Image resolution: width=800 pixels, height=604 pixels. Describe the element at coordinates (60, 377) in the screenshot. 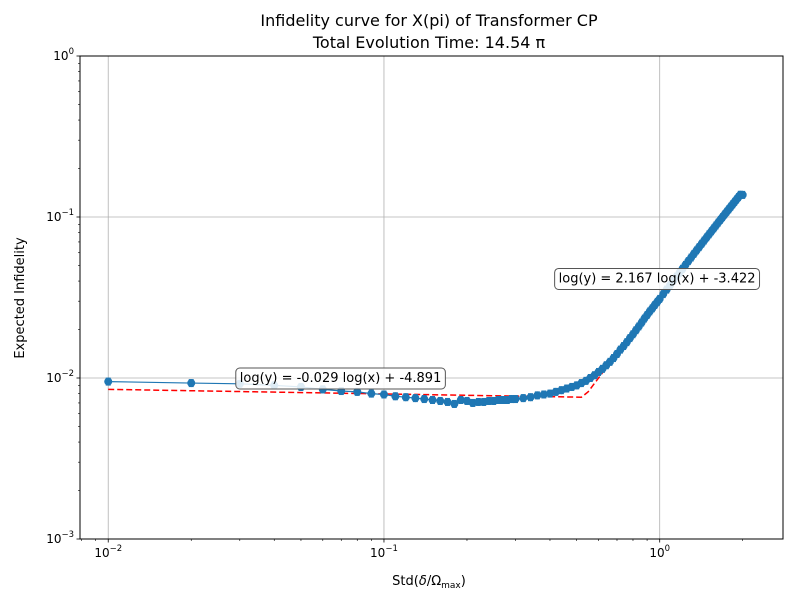

I see `y-tick-label: 10⁻²` at that location.